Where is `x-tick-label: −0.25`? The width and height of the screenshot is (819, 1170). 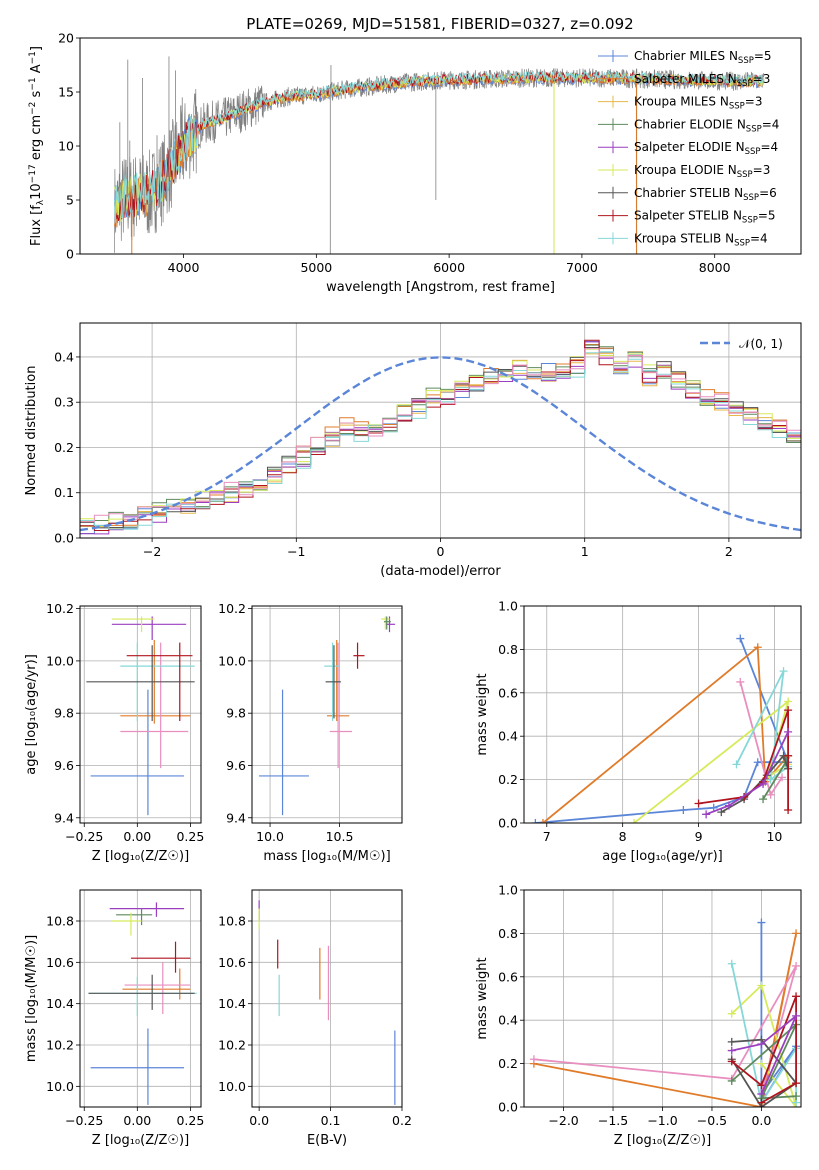
x-tick-label: −0.25 is located at coordinates (84, 1120).